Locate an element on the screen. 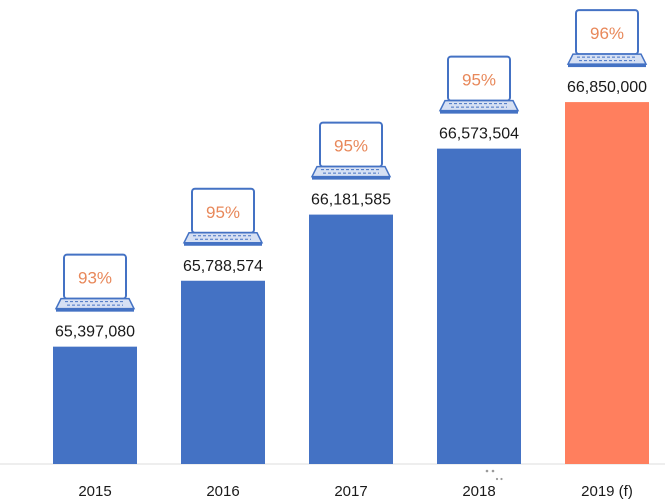  value-label: 65,397,080 is located at coordinates (95, 332).